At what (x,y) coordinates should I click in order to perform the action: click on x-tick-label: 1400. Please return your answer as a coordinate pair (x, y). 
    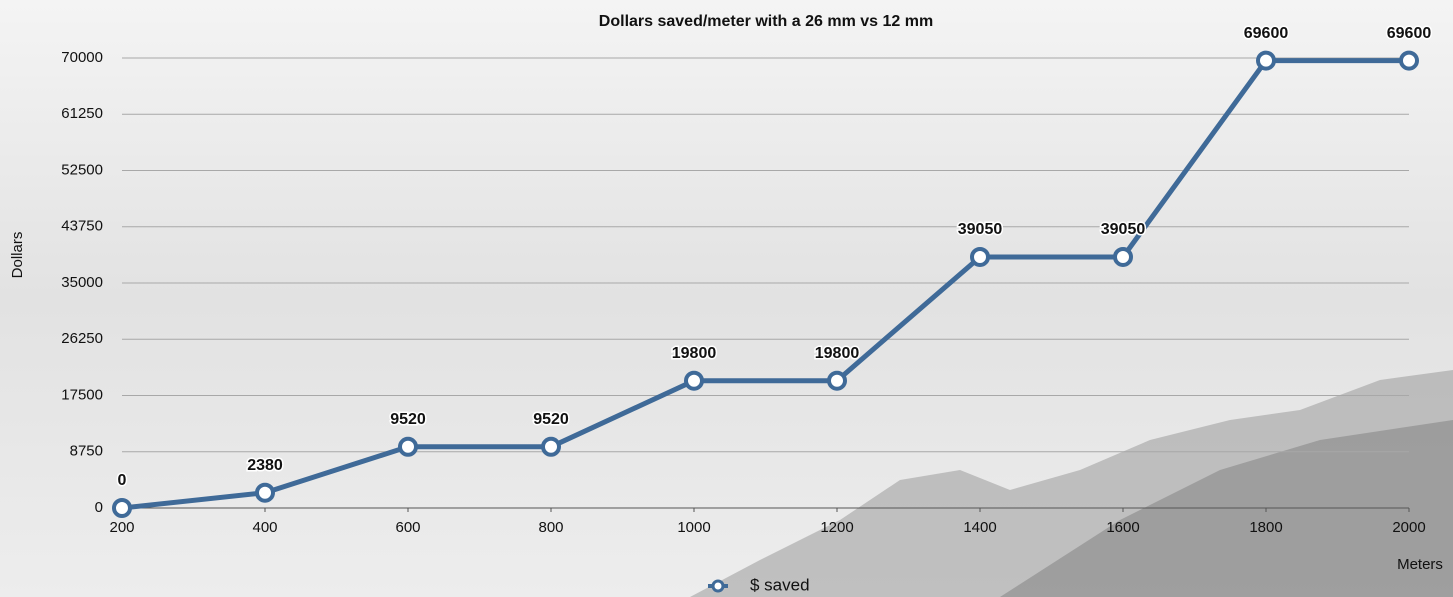
    Looking at the image, I should click on (979, 527).